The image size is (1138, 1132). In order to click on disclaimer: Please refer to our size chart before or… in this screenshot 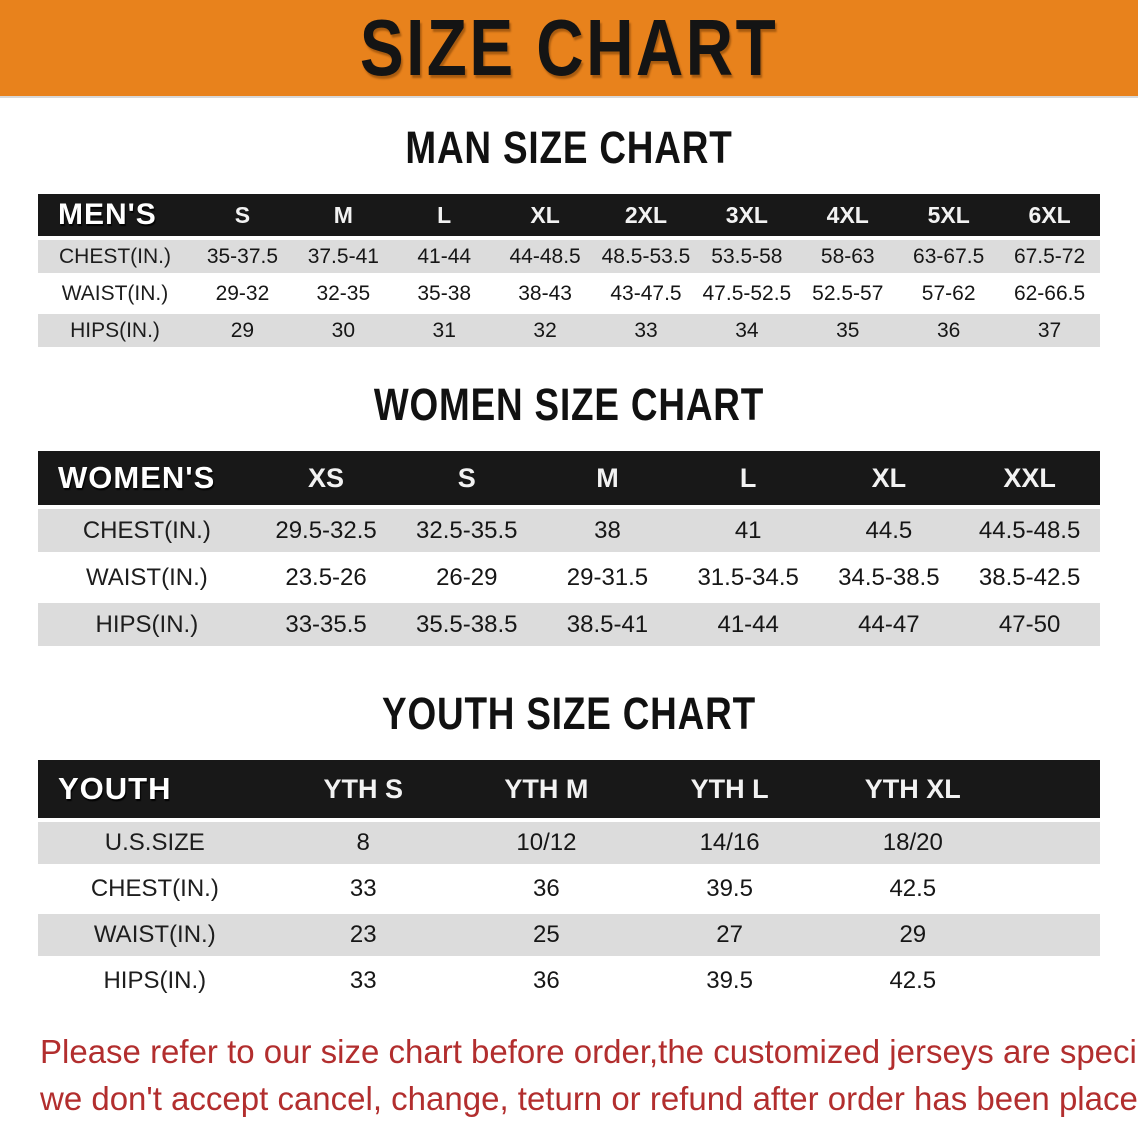, I will do `click(589, 1075)`.